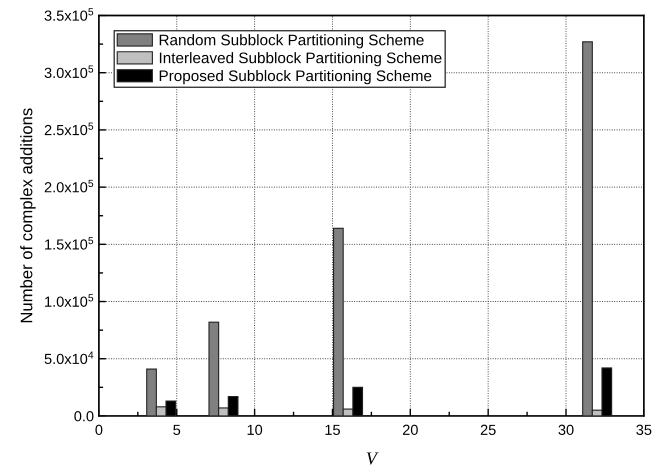 The width and height of the screenshot is (655, 470). Describe the element at coordinates (296, 77) in the screenshot. I see `legend-label: Proposed Subblock Partitioning Scheme` at that location.